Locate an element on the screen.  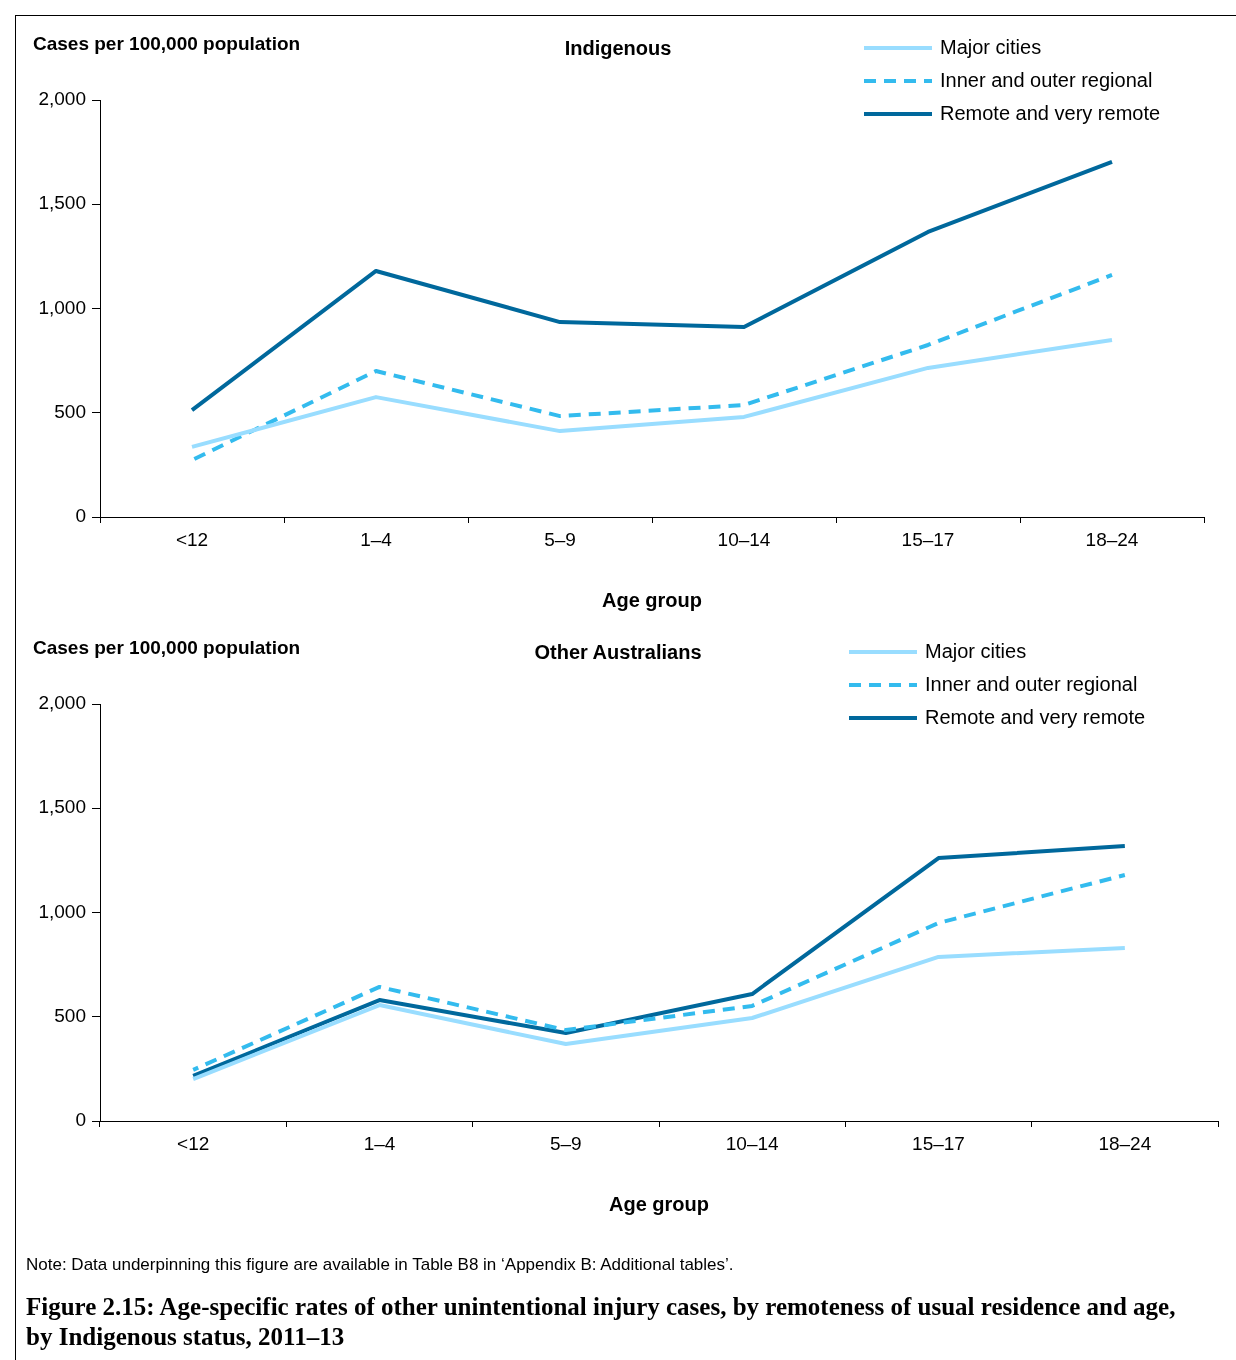
text: Note: Data underpinning this figure are available in Table B8 in ‘Appendix B: Additional tables’. is located at coordinates (380, 1265).